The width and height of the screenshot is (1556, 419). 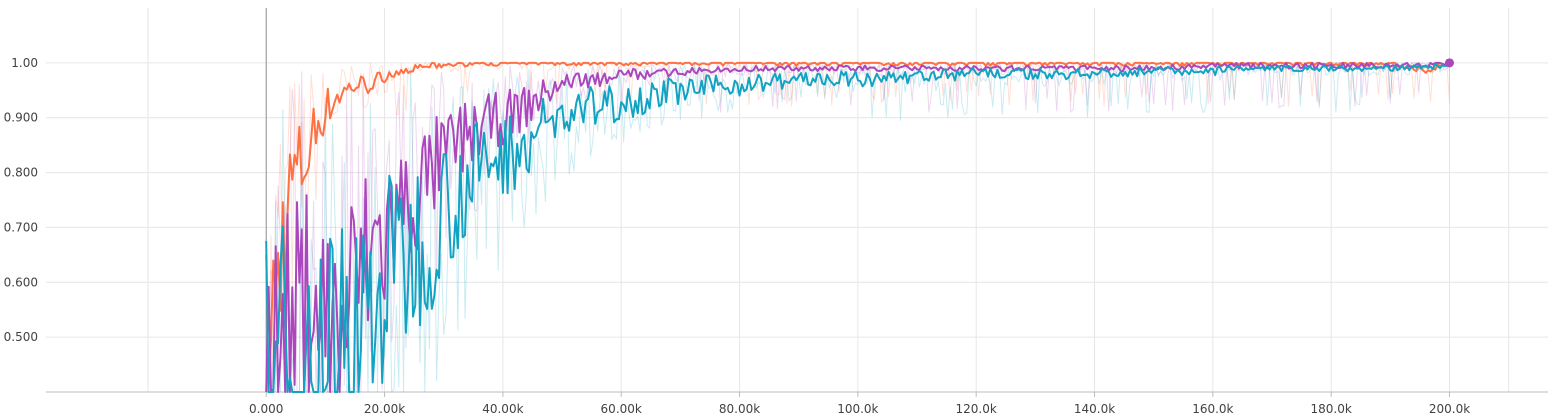 I want to click on endpoint-marker, so click(x=1450, y=63).